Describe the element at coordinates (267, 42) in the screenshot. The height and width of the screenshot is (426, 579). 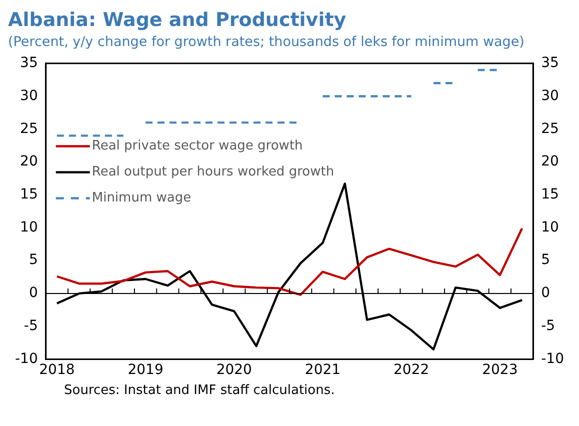
I see `chart-subtitle: (Percent, y/y change for growth rates; thousands of leks for minimum wage)` at that location.